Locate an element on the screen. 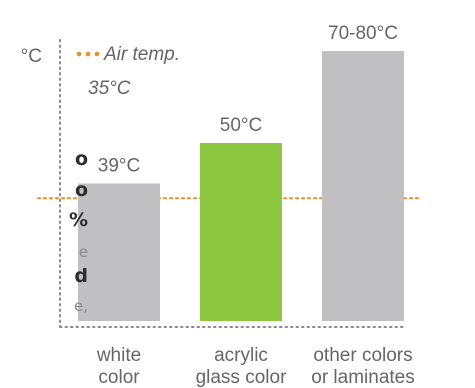  bar-value-label: 50°C is located at coordinates (241, 125).